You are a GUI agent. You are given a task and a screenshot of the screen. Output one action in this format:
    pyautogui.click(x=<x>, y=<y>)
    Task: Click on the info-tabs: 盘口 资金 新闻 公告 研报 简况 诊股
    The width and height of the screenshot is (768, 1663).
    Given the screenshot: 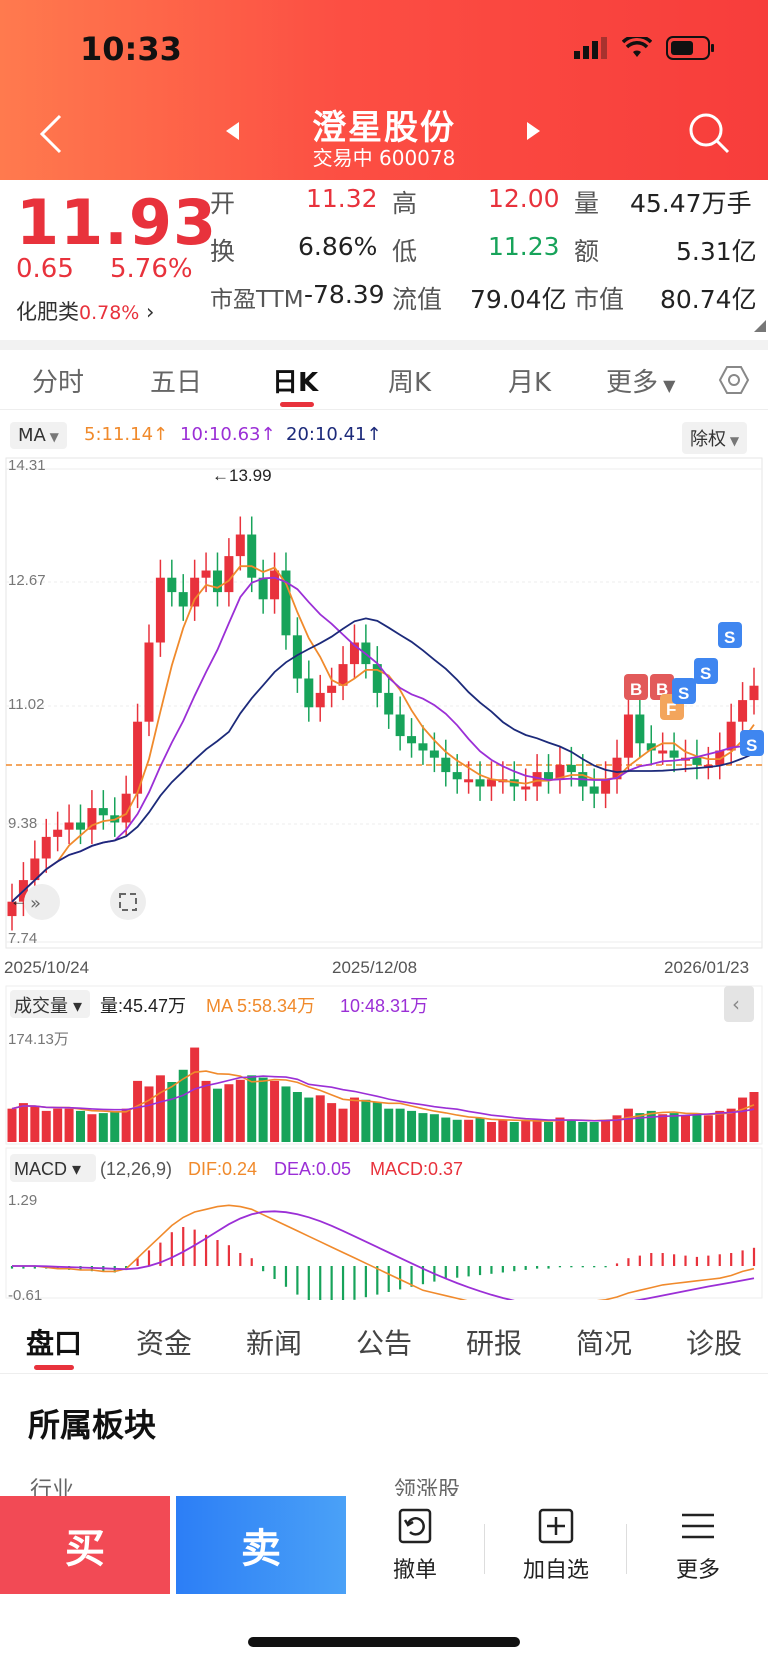 What is the action you would take?
    pyautogui.click(x=384, y=1339)
    